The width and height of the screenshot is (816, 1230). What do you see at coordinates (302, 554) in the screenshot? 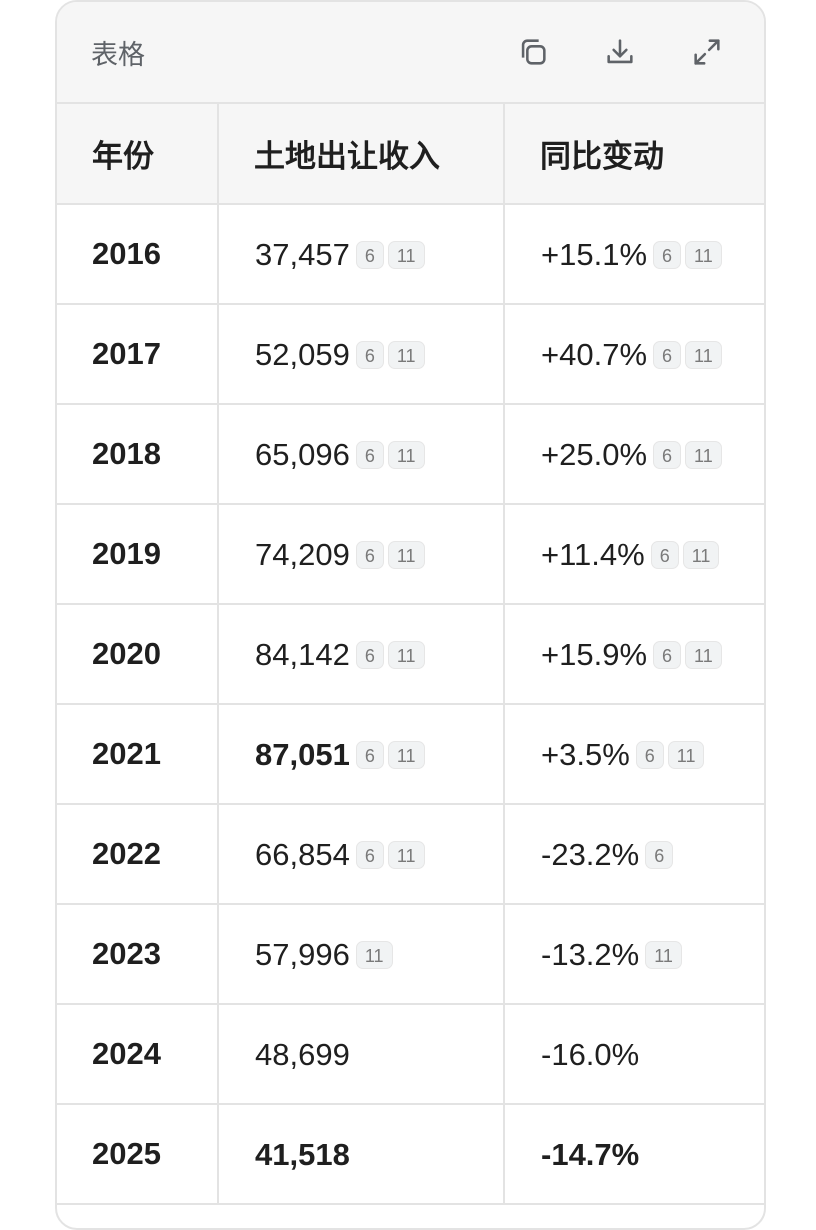
I see `land-revenue-text: 74,209` at bounding box center [302, 554].